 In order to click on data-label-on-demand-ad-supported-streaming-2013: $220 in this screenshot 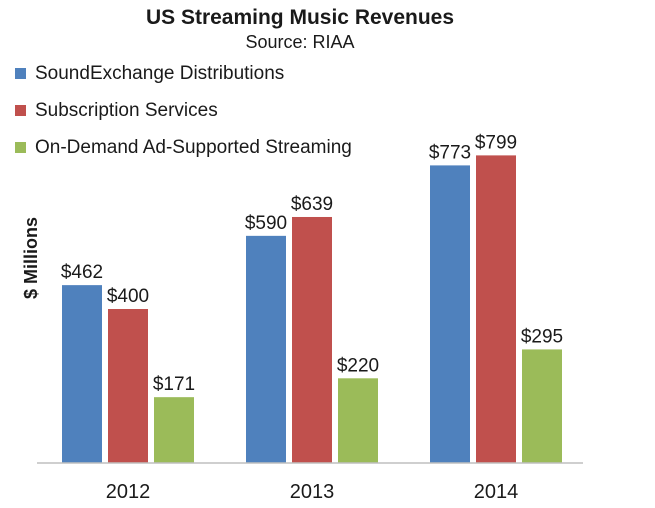, I will do `click(358, 365)`.